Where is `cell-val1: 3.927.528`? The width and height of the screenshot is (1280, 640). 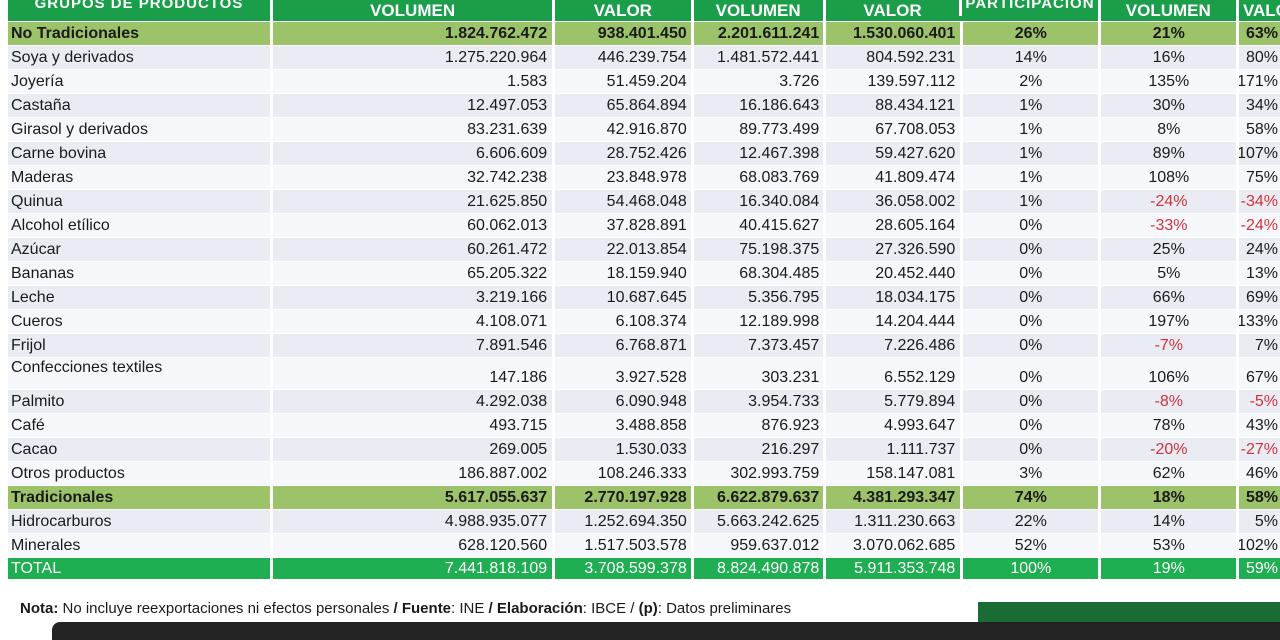 cell-val1: 3.927.528 is located at coordinates (621, 373).